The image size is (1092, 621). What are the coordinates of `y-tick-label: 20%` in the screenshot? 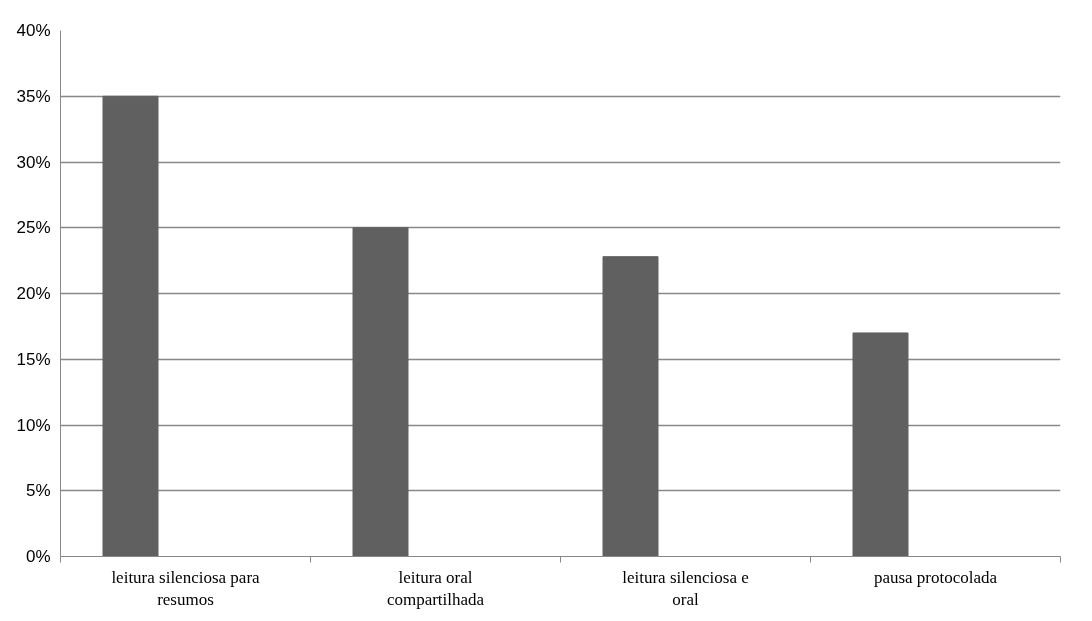 It's located at (33, 293).